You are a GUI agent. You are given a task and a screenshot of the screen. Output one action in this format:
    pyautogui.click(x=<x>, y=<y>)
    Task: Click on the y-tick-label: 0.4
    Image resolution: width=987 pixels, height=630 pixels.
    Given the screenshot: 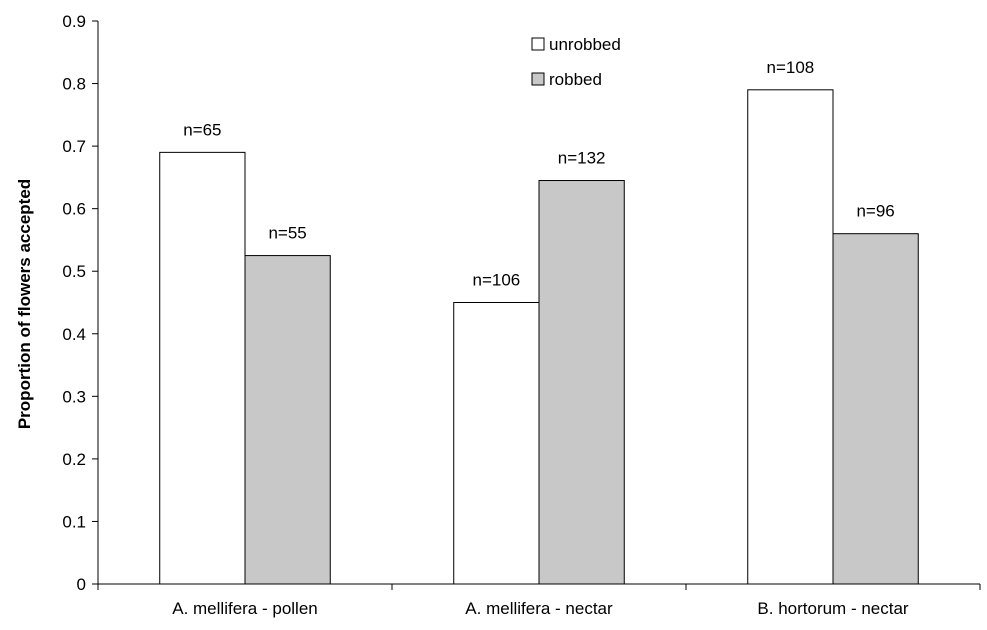 What is the action you would take?
    pyautogui.click(x=74, y=334)
    